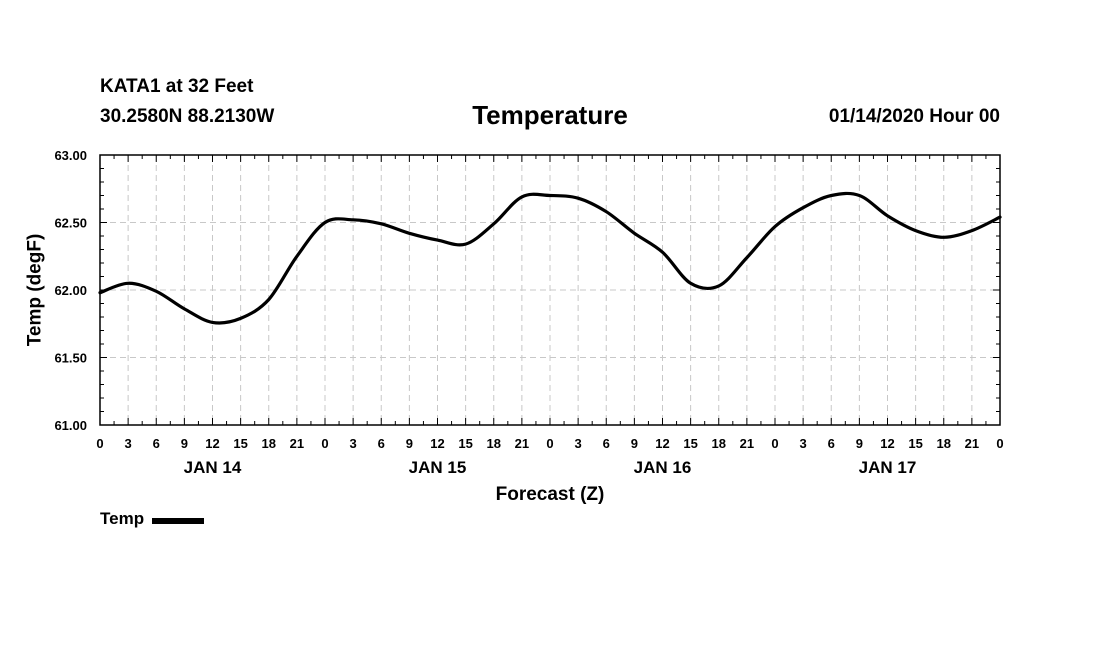 The width and height of the screenshot is (1100, 650). I want to click on day-label: JAN 14, so click(213, 467).